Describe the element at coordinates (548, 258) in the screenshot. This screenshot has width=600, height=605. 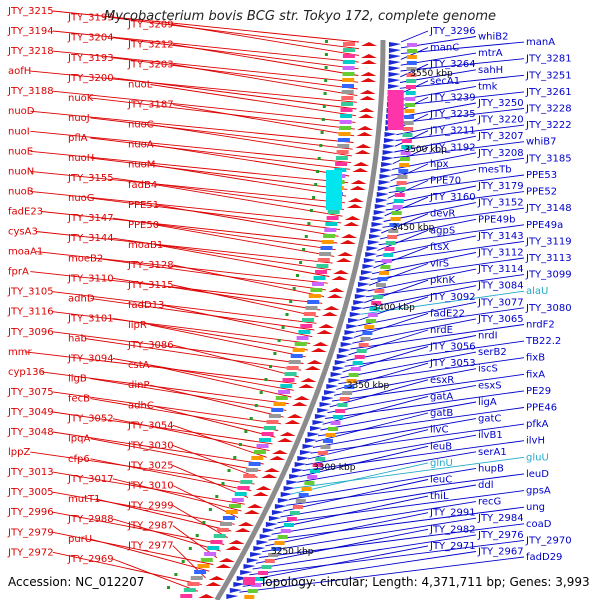
I see `right-gene-label: JTY_3113` at that location.